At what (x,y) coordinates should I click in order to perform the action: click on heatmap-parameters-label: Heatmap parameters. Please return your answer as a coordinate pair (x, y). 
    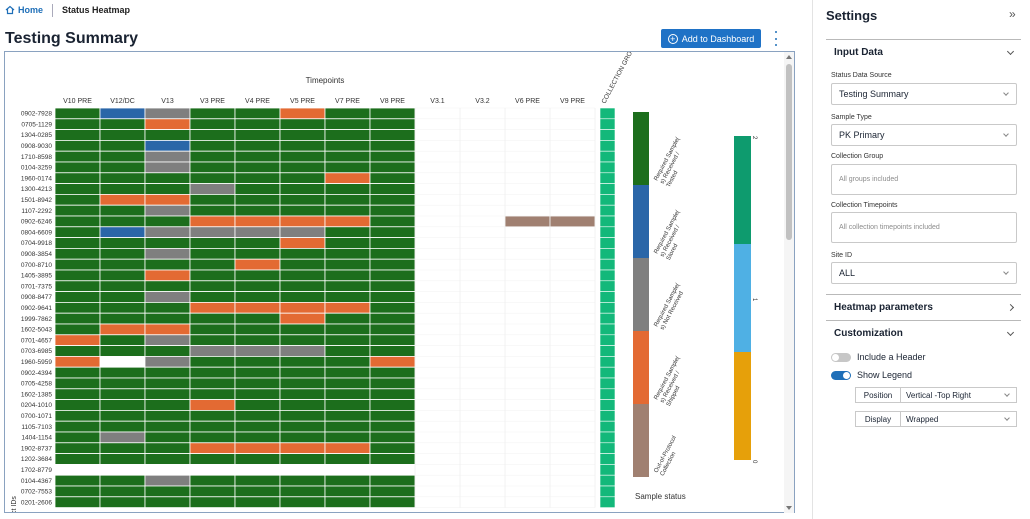
    Looking at the image, I should click on (883, 307).